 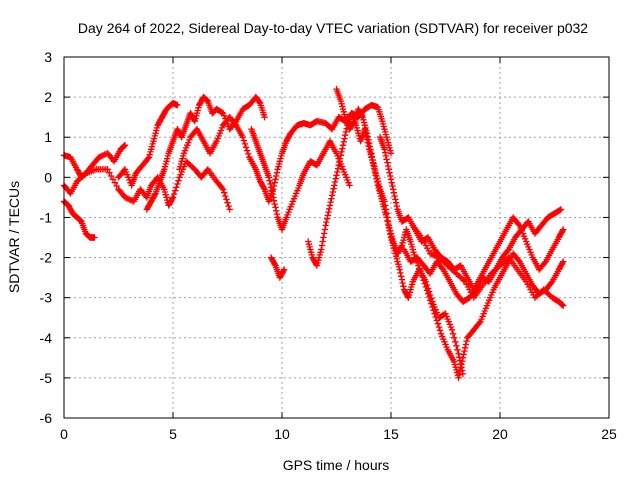 What do you see at coordinates (79, 219) in the screenshot?
I see `series-trace-a` at bounding box center [79, 219].